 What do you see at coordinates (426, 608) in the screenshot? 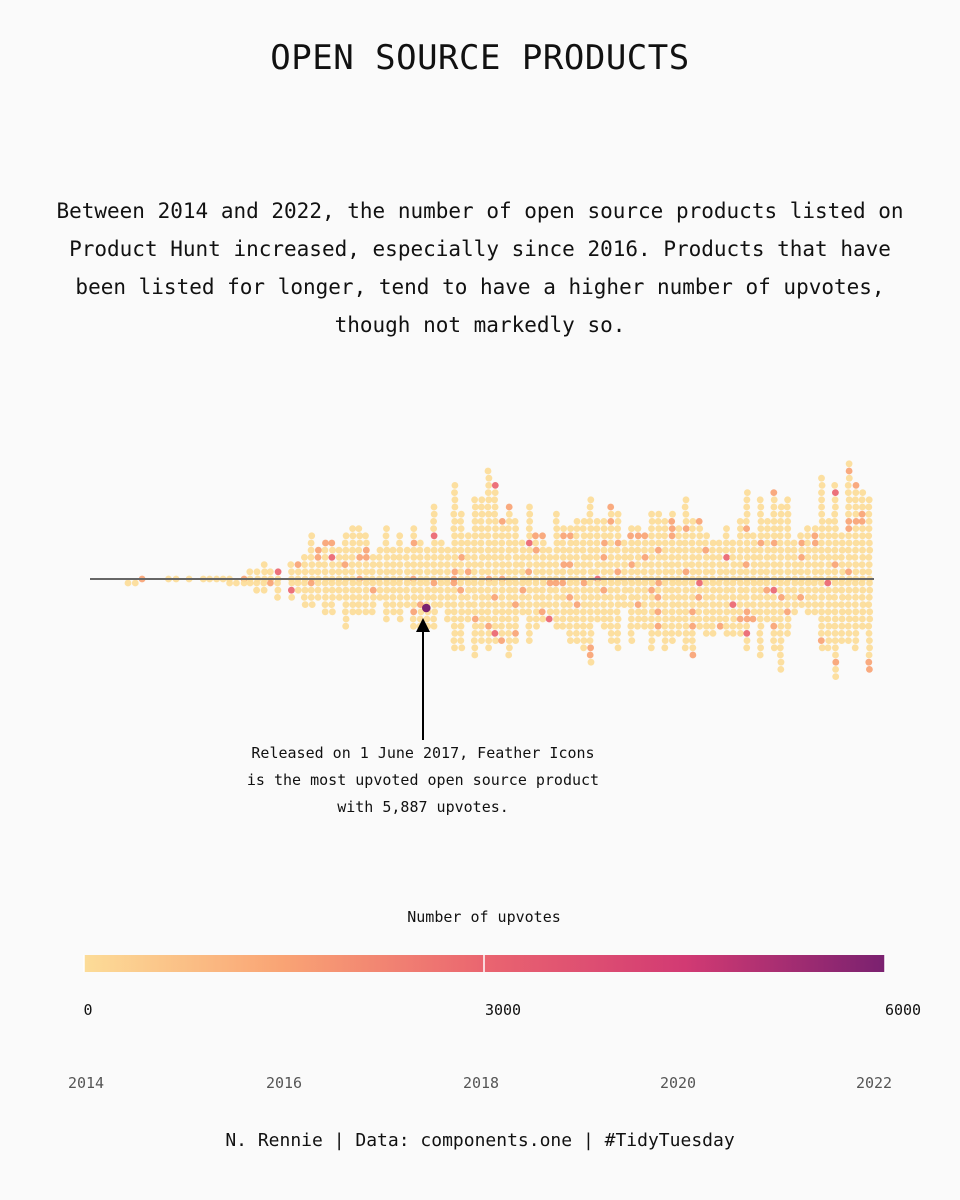
I see `feather-icons-point` at bounding box center [426, 608].